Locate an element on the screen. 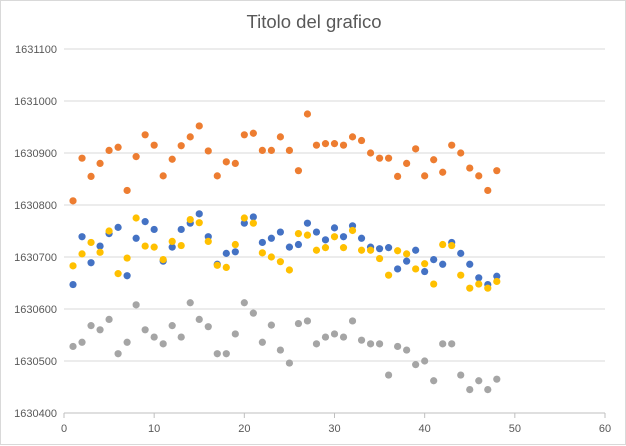 This screenshot has height=446, width=626. chart-title: Titolo del grafico is located at coordinates (314, 21).